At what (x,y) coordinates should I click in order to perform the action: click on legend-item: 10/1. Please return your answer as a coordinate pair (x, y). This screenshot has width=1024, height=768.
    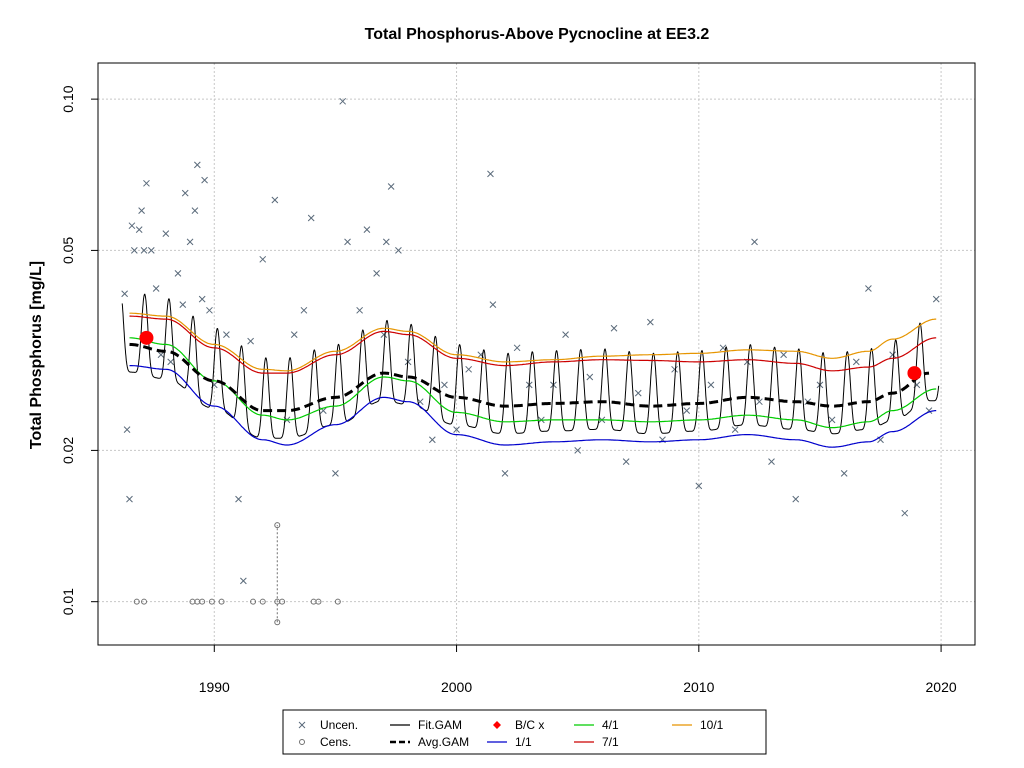
    Looking at the image, I should click on (698, 725).